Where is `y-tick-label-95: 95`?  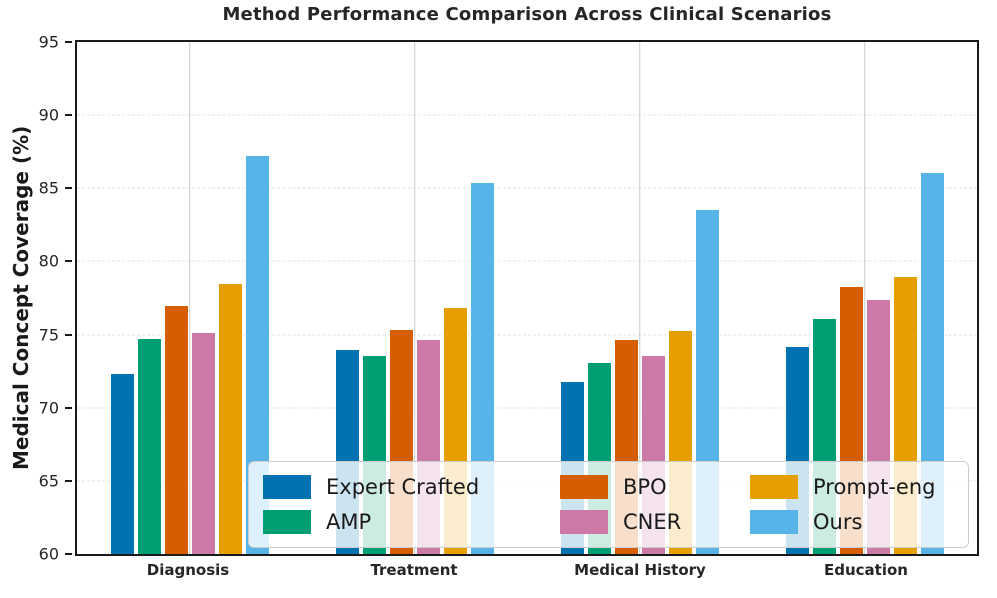 y-tick-label-95: 95 is located at coordinates (48, 42).